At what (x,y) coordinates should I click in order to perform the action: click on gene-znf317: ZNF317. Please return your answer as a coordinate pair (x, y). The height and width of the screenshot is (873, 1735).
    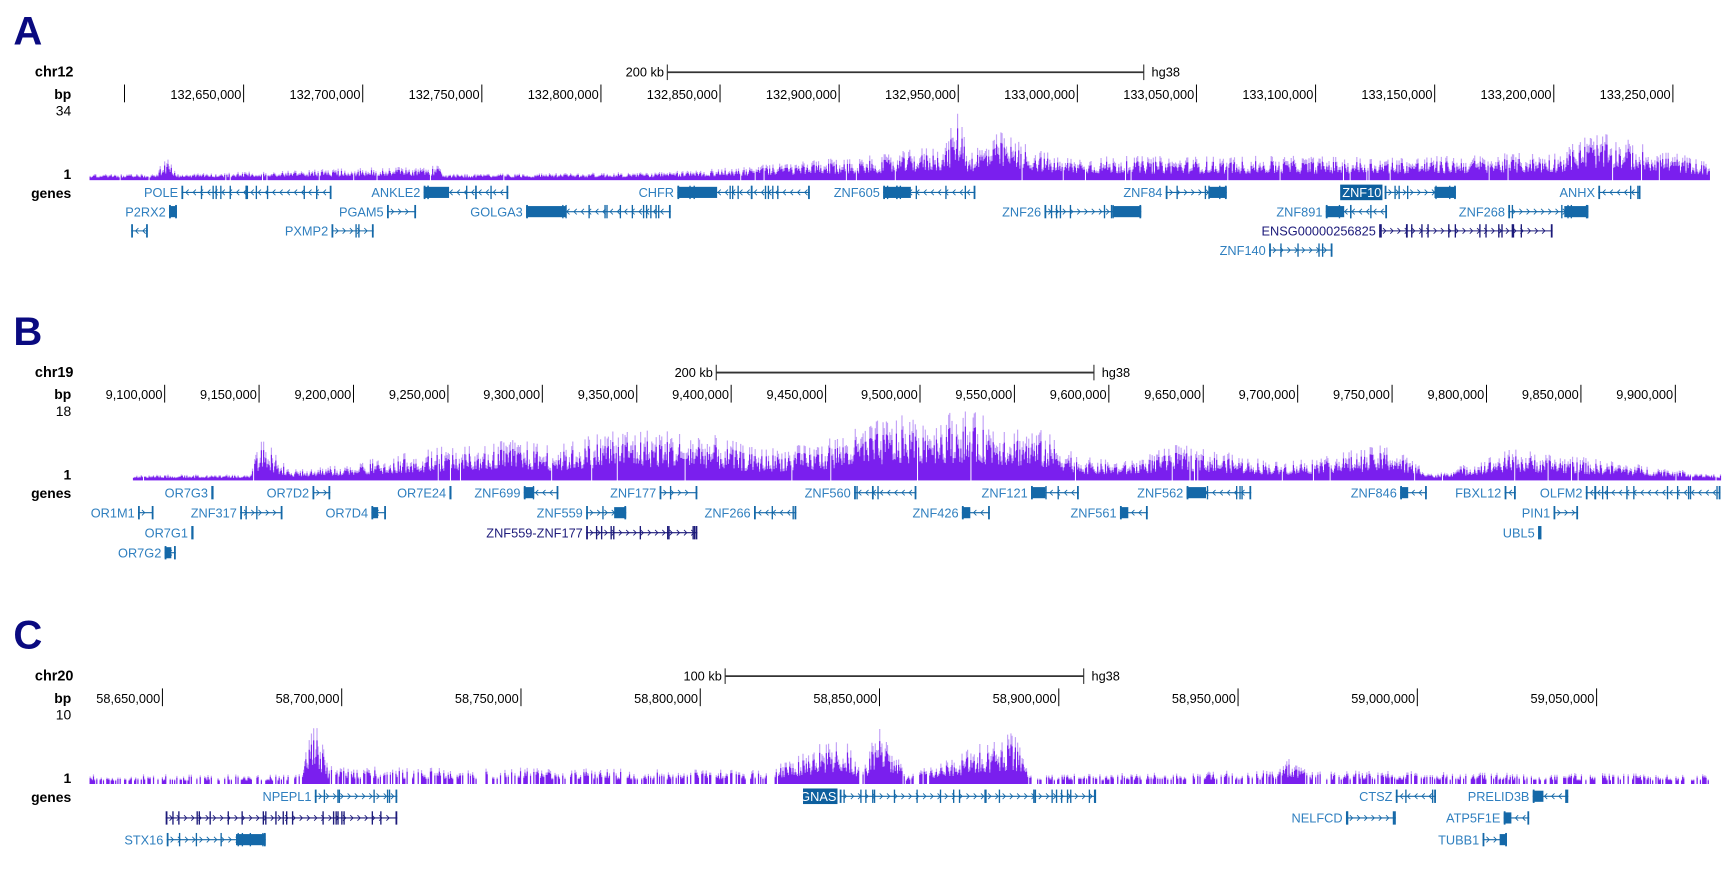
    Looking at the image, I should click on (237, 512).